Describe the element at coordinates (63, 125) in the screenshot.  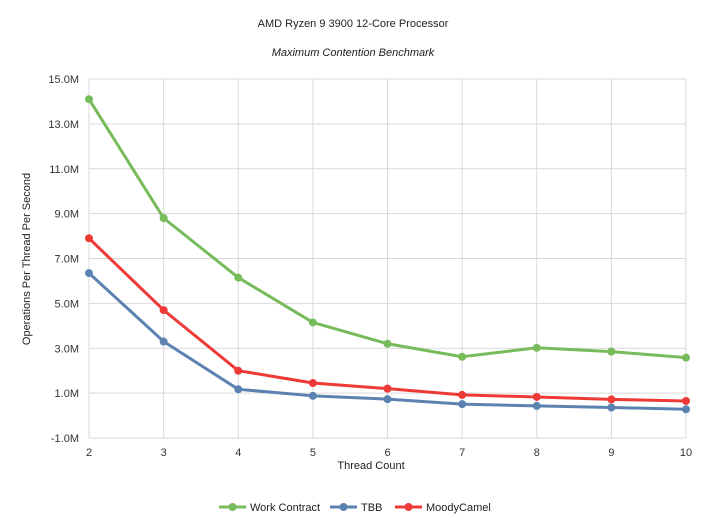
I see `y-tick-label: 13.0M` at that location.